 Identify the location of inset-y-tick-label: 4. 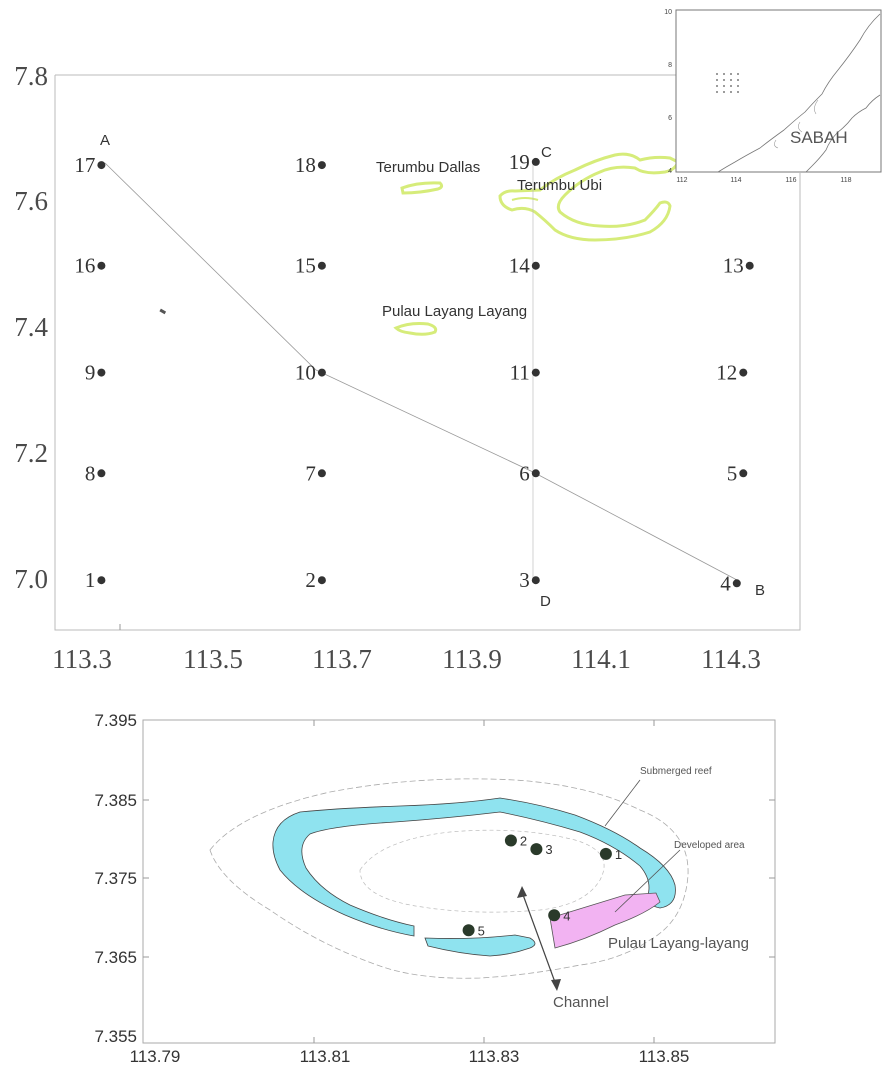
(670, 171).